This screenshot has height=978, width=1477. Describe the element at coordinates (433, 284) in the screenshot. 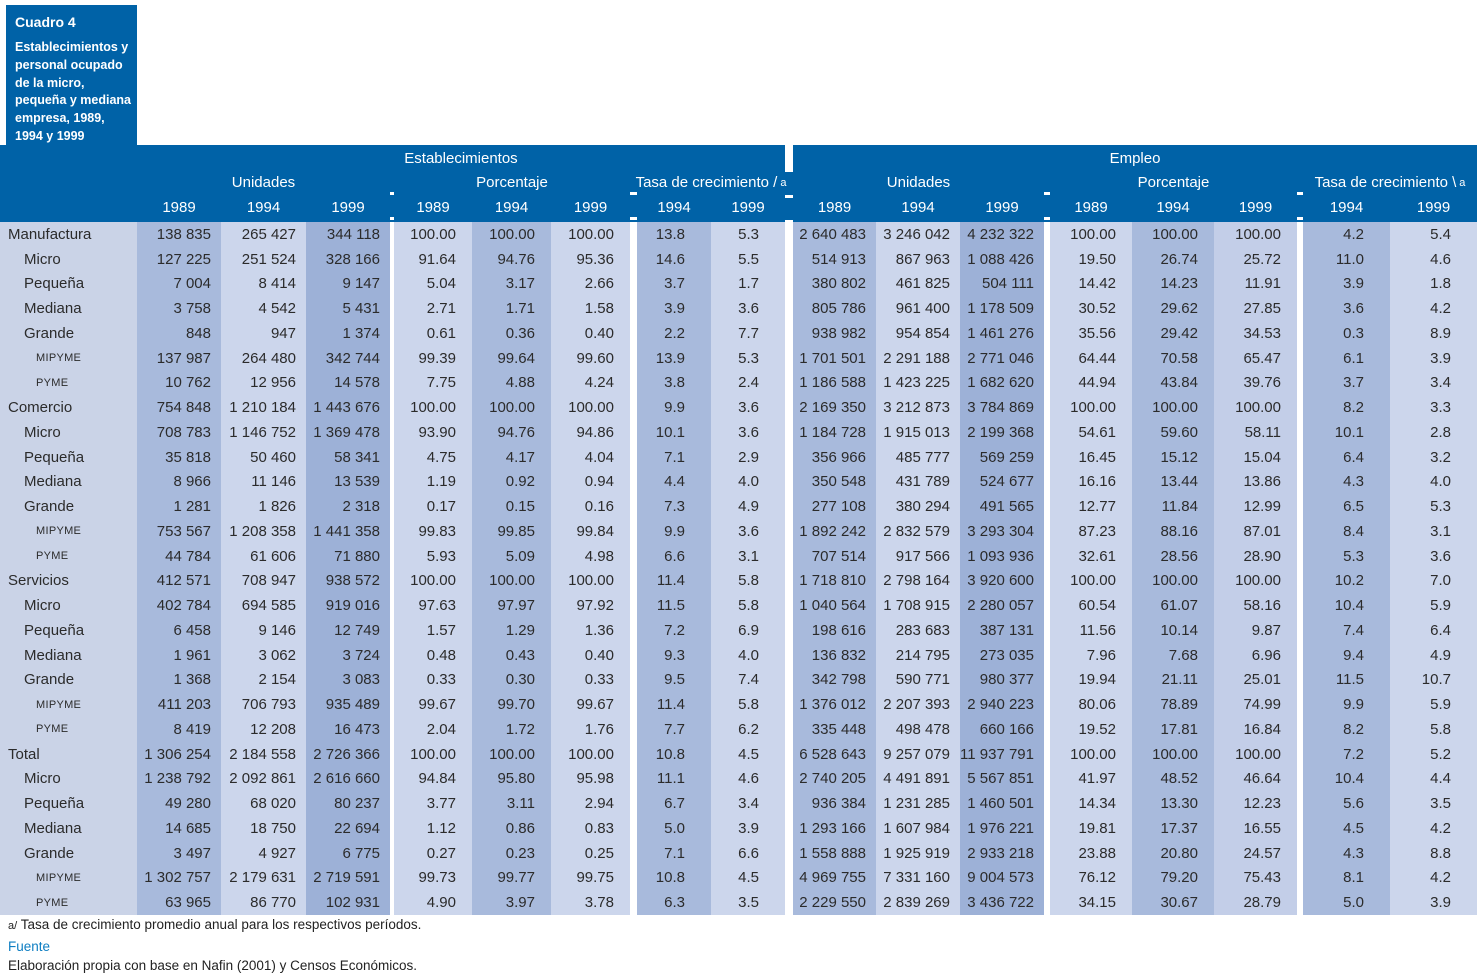

I see `cell: 5.04` at that location.